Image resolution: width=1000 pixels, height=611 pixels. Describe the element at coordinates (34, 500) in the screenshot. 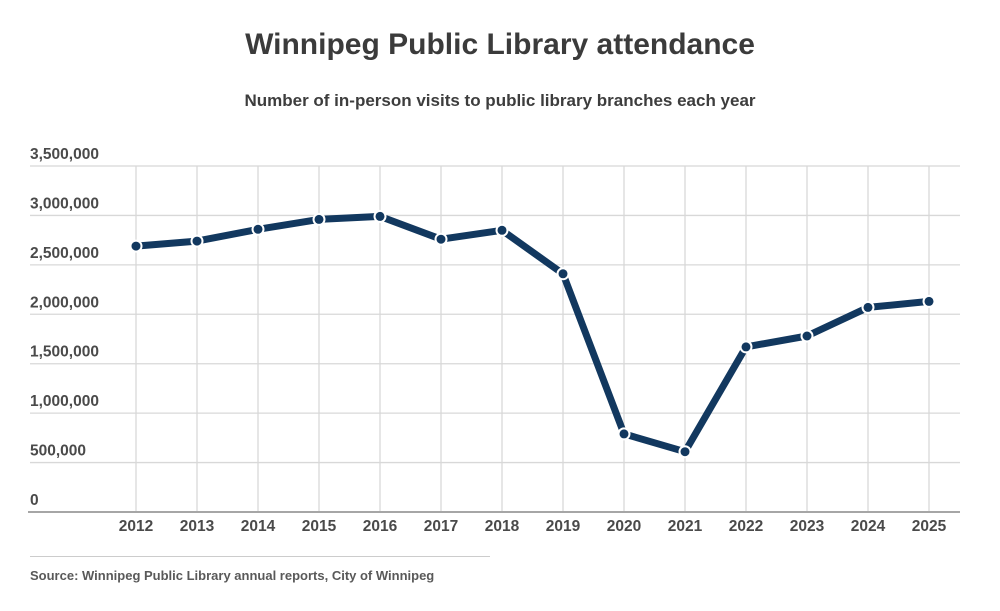

I see `y-axis-tick-label: 0` at that location.